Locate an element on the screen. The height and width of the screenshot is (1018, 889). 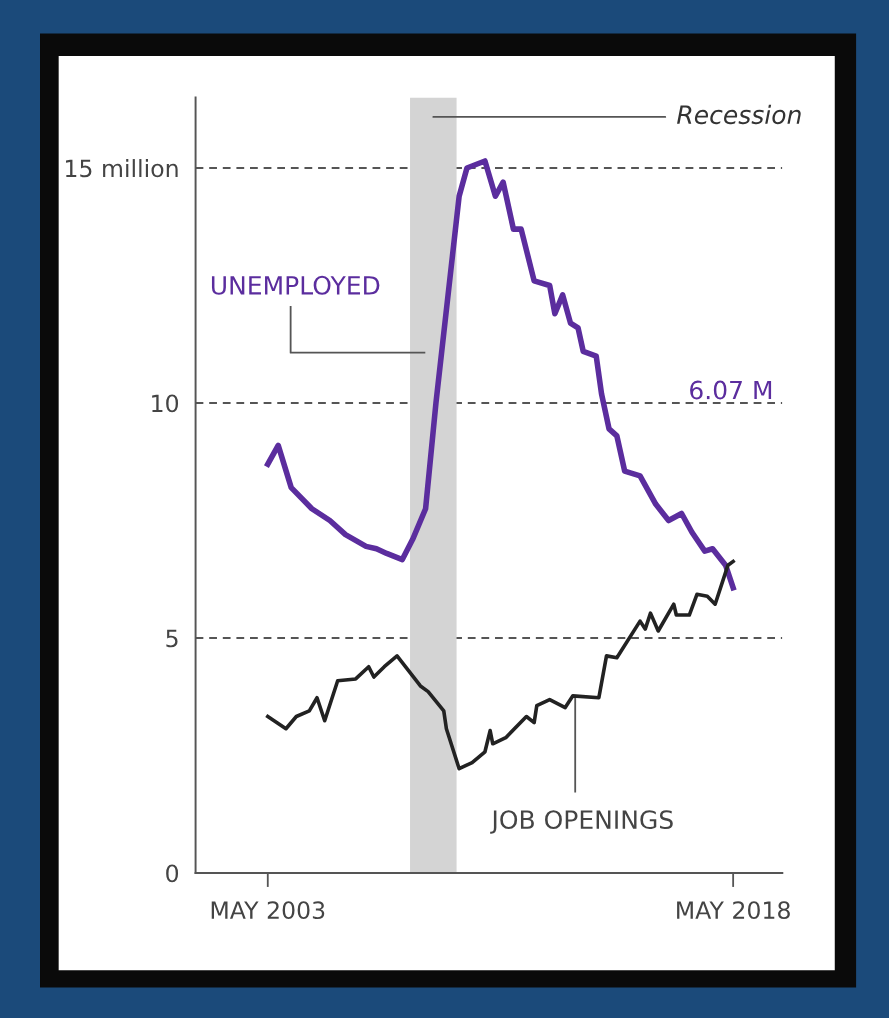
text: JOB OPENINGS is located at coordinates (581, 822).